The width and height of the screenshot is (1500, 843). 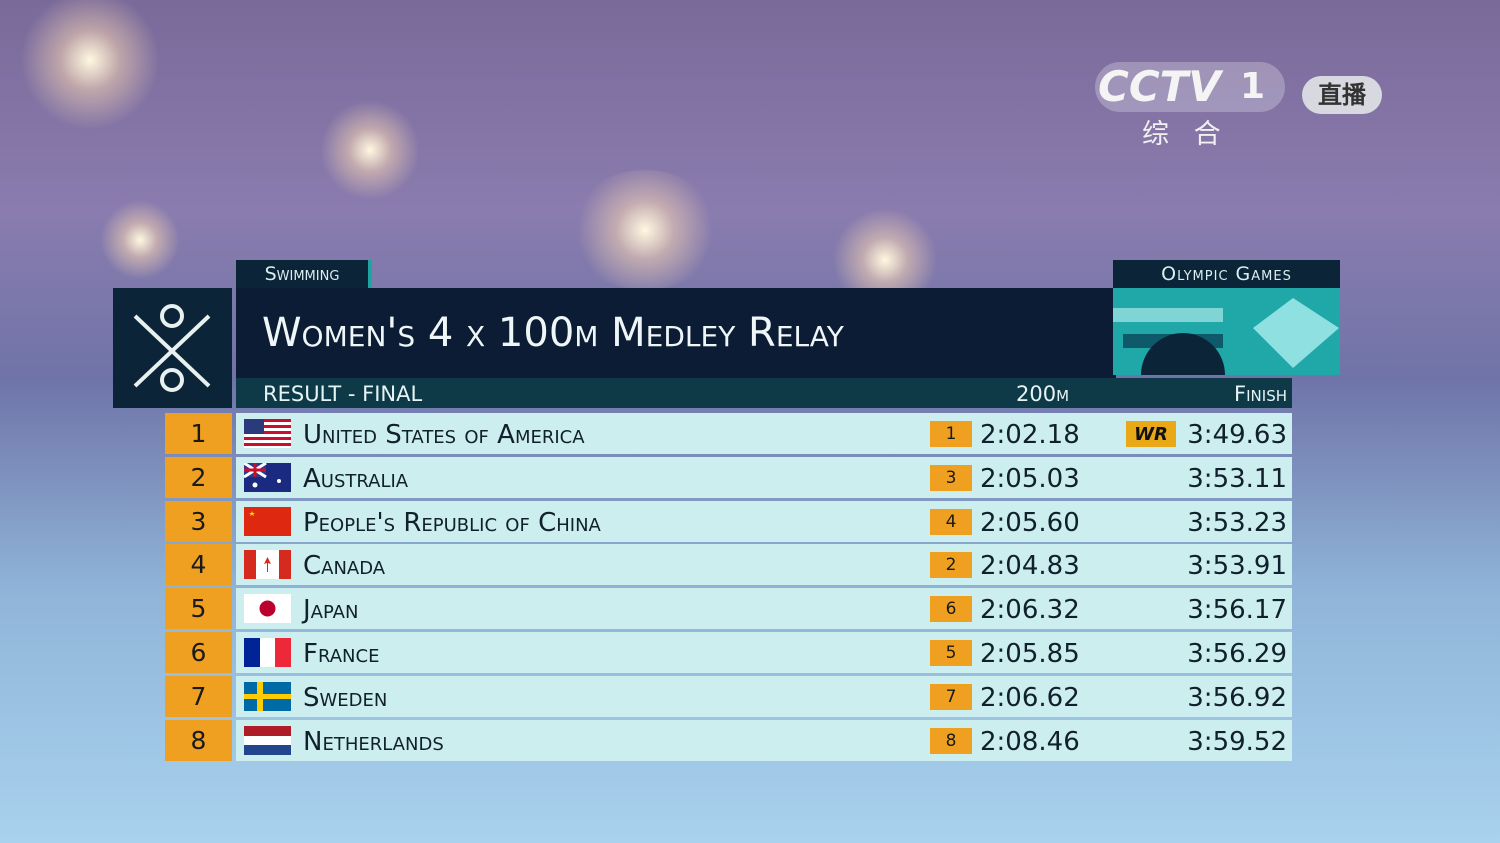 What do you see at coordinates (1237, 654) in the screenshot?
I see `finish-time: 3:56.29` at bounding box center [1237, 654].